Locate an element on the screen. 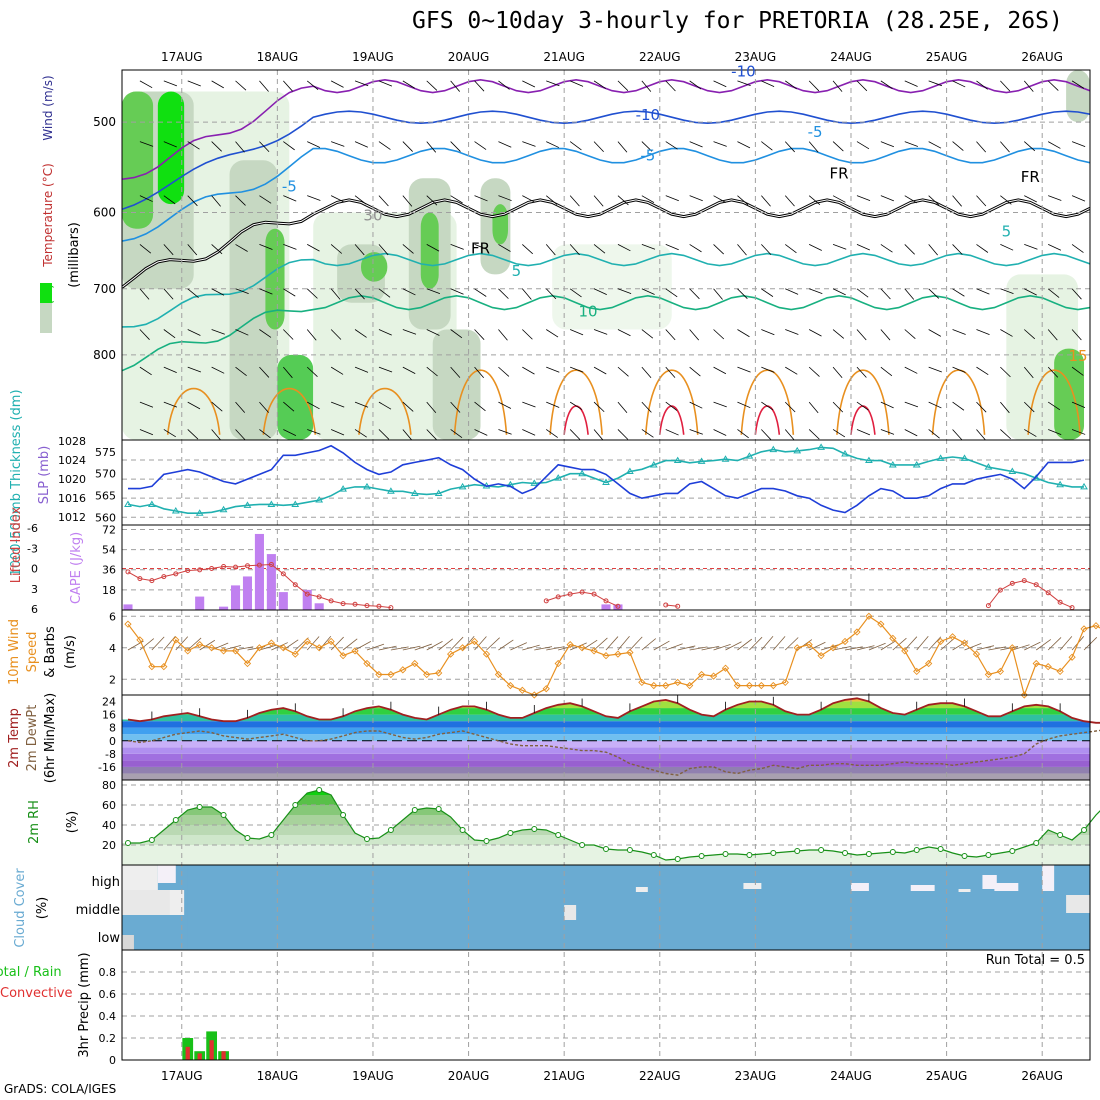 Image resolution: width=1100 pixels, height=1100 pixels. ylabel-cloud-cover: Cloud Cover is located at coordinates (20, 908).